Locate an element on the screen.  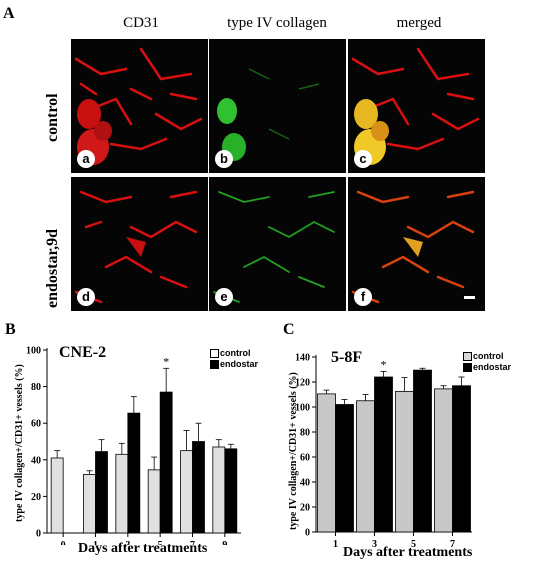
cd31-control-image is located at coordinates (138, 106).